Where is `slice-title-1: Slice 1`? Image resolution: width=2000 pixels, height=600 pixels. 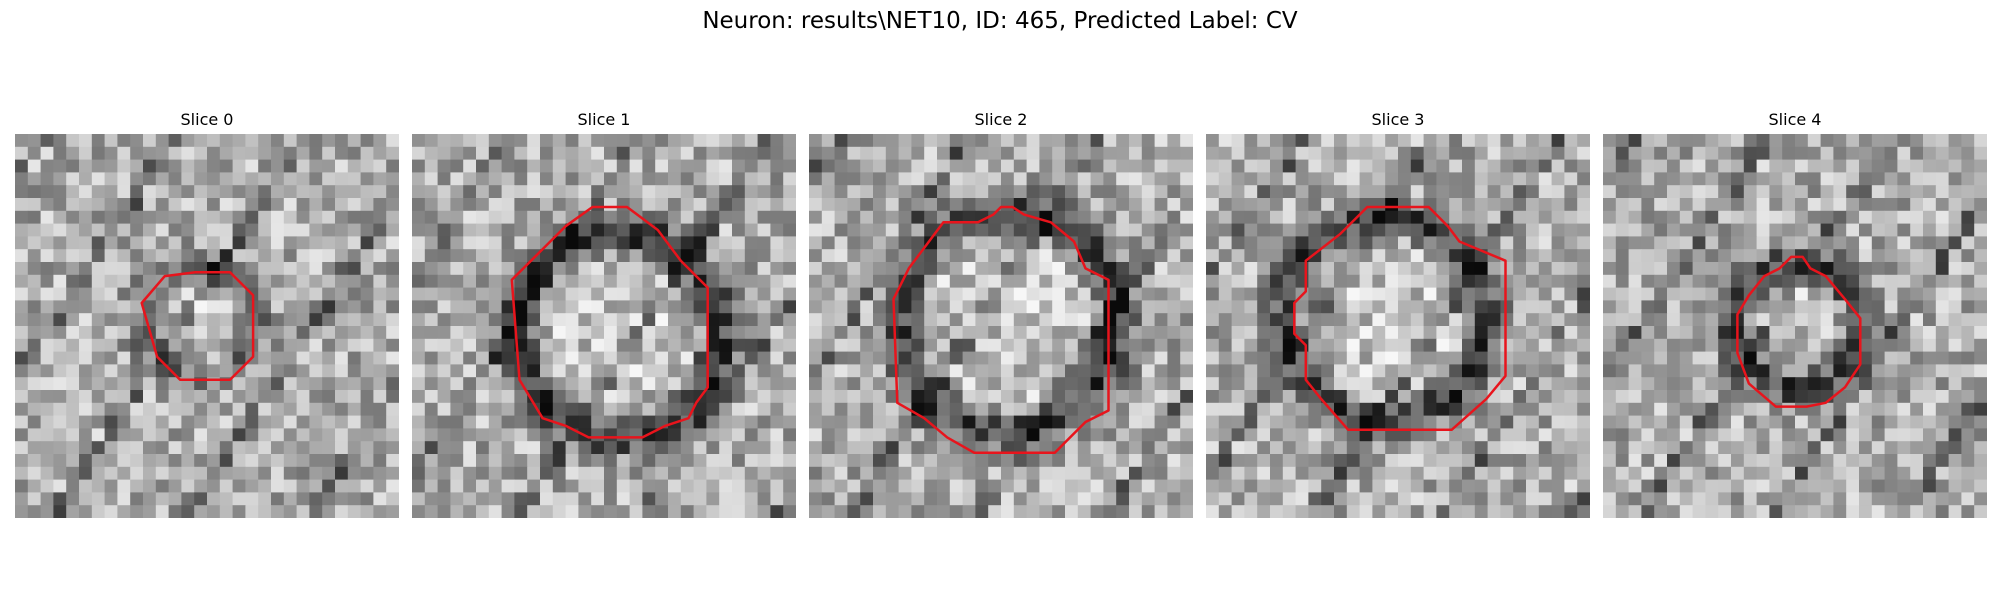
slice-title-1: Slice 1 is located at coordinates (604, 119).